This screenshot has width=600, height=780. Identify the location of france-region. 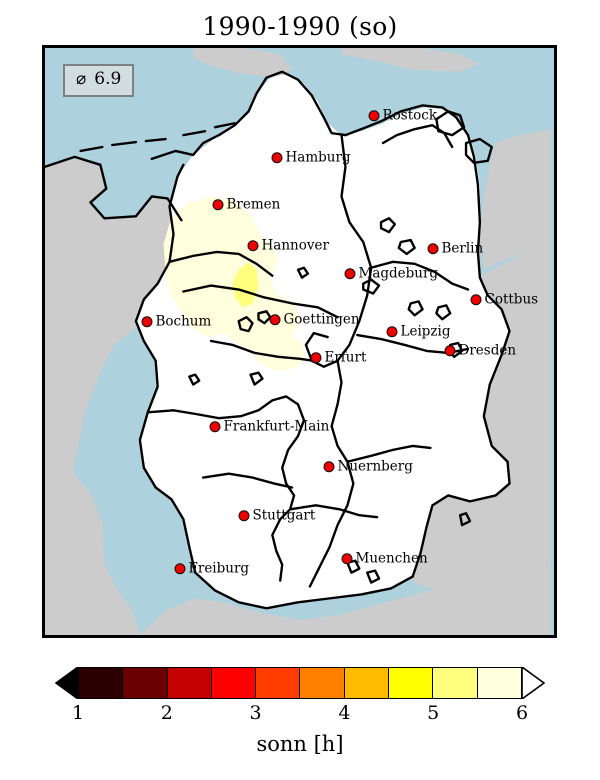
(92, 553).